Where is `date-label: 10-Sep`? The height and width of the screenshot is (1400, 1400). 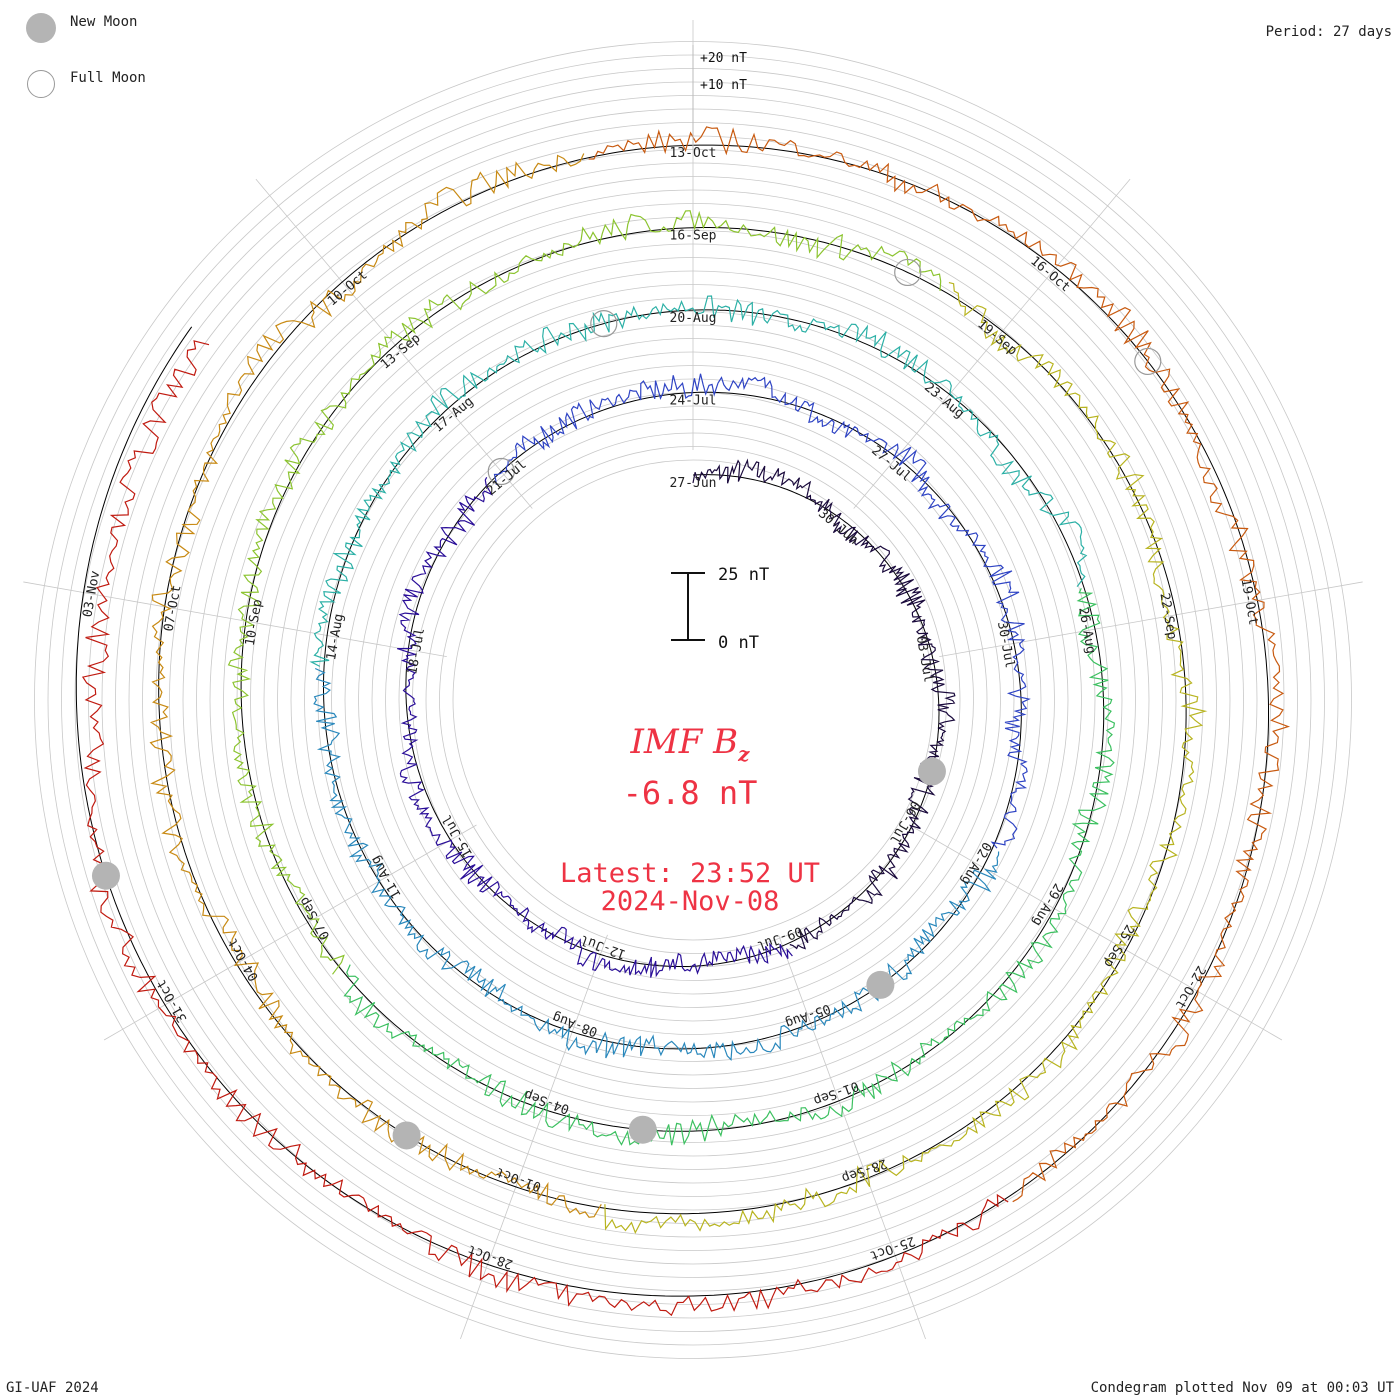
date-label: 10-Sep is located at coordinates (254, 622).